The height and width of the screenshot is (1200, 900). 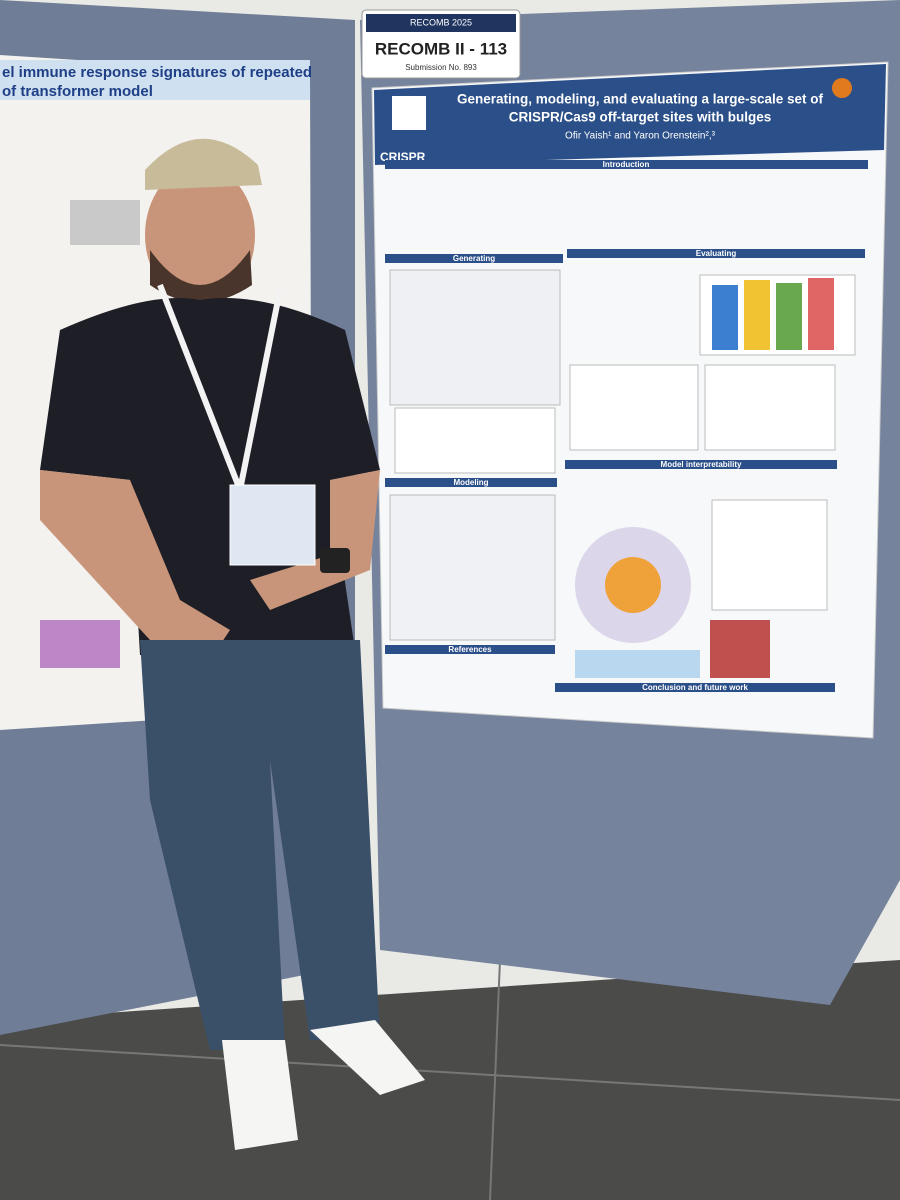 I want to click on table-figure, so click(x=475, y=440).